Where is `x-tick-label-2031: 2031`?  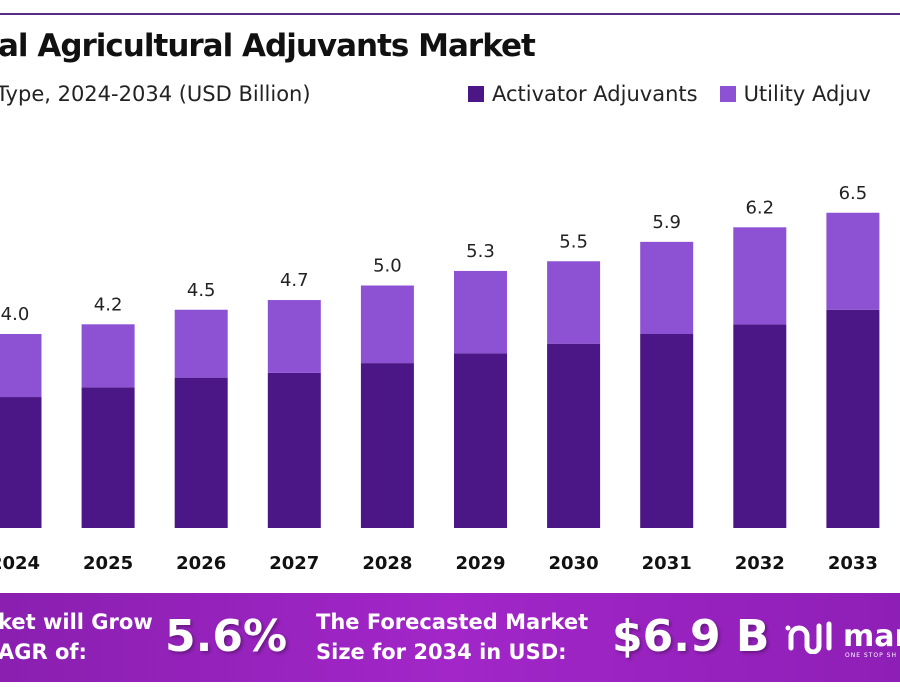 x-tick-label-2031: 2031 is located at coordinates (667, 563).